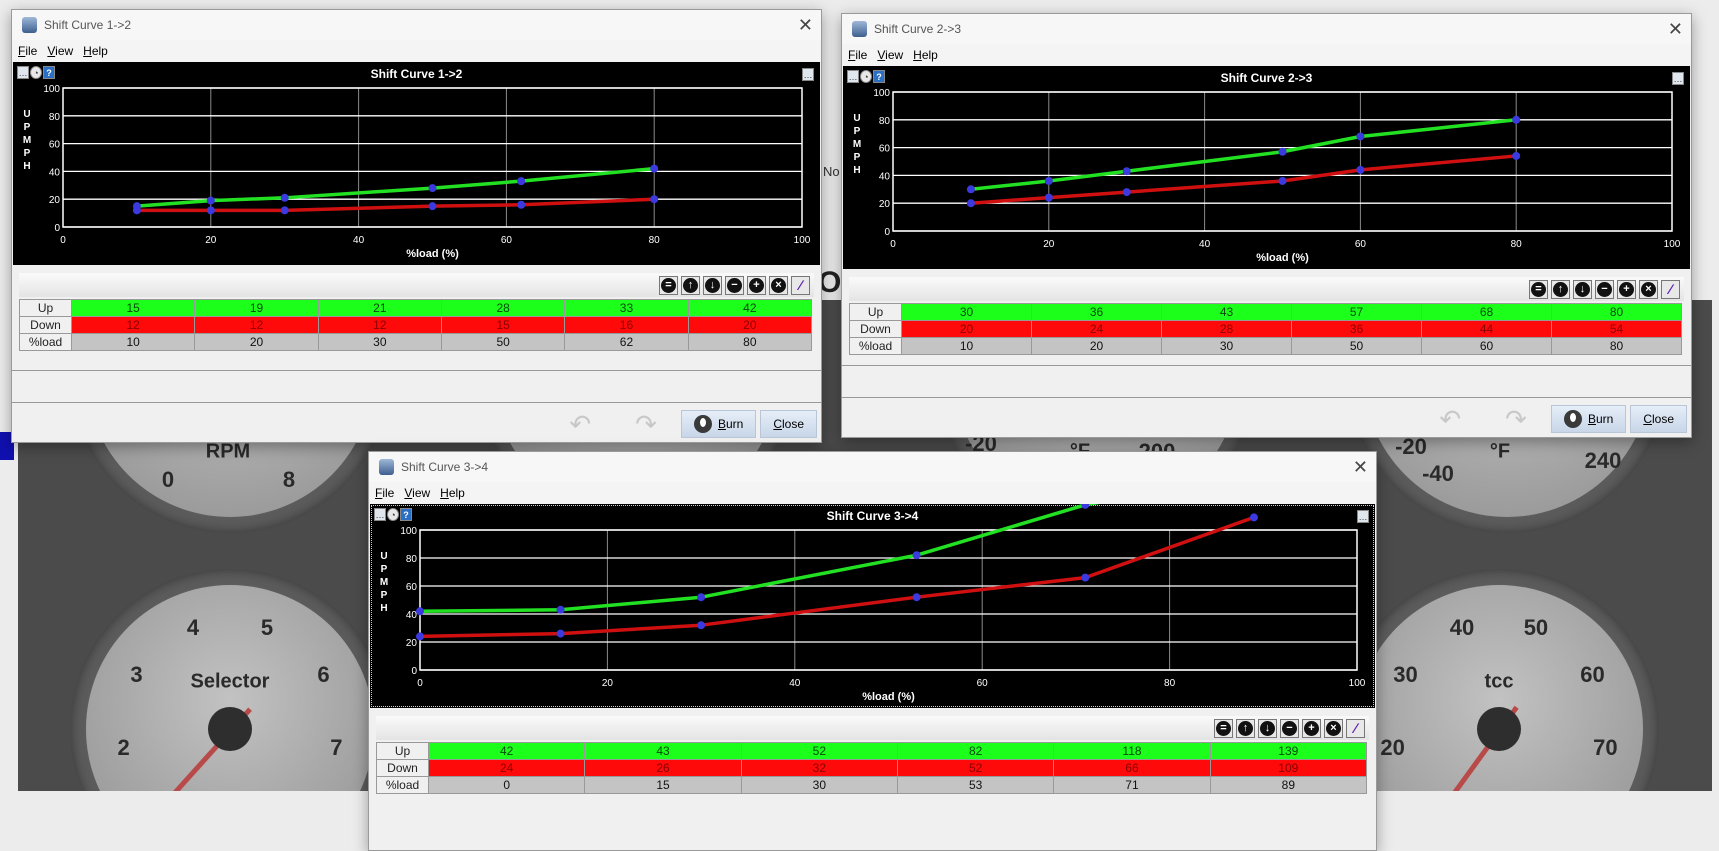 This screenshot has width=1719, height=851. What do you see at coordinates (1486, 346) in the screenshot?
I see `table-cell: 60` at bounding box center [1486, 346].